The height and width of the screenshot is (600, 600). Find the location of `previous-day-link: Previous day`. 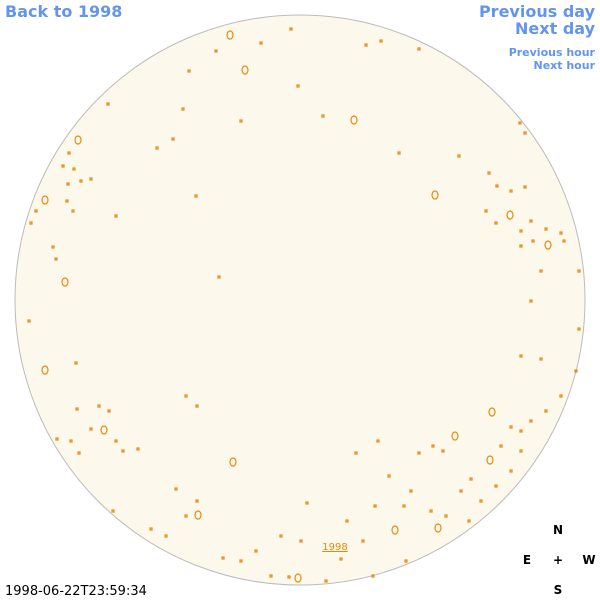

previous-day-link: Previous day is located at coordinates (537, 11).